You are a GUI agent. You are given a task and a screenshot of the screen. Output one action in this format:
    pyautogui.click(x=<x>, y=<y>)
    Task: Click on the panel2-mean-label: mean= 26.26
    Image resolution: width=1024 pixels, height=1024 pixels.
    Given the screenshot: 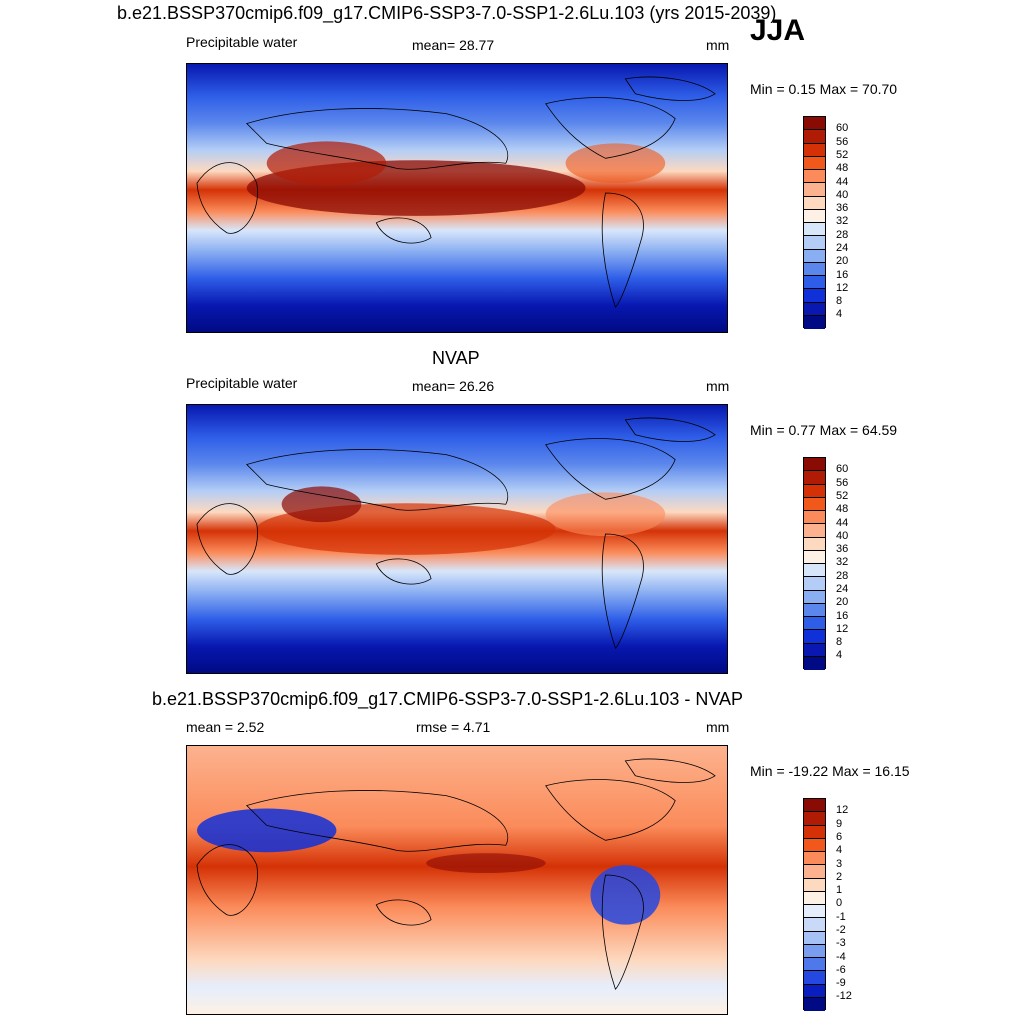 What is the action you would take?
    pyautogui.click(x=453, y=386)
    